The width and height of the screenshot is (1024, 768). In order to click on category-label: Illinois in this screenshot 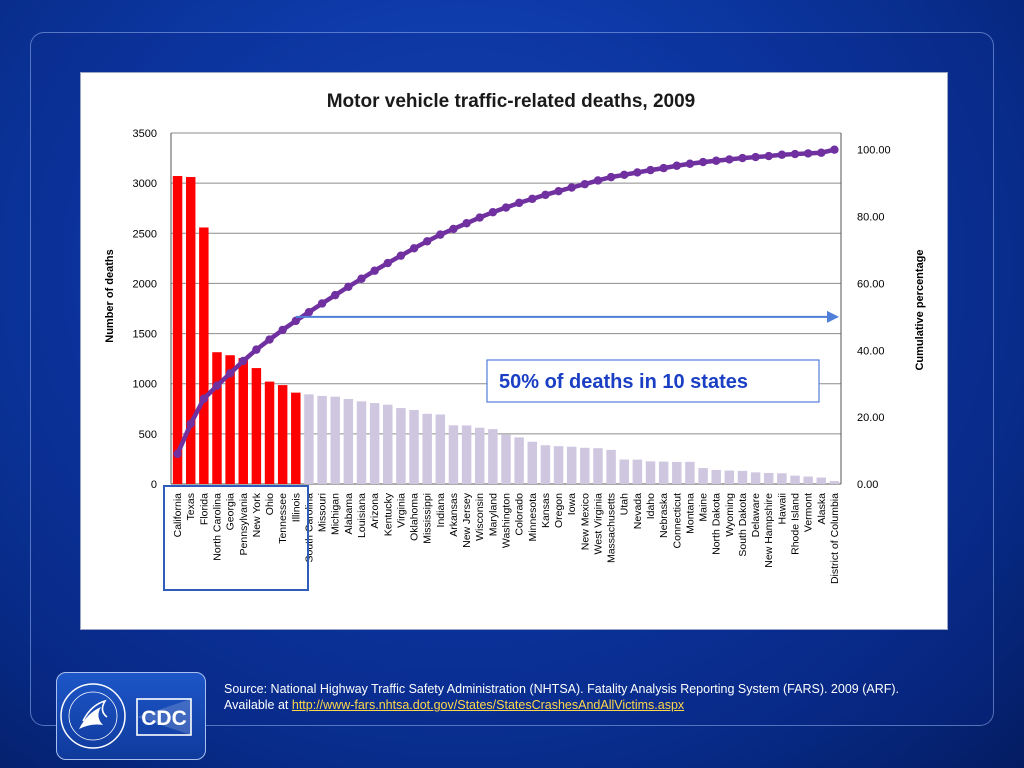, I will do `click(296, 507)`.